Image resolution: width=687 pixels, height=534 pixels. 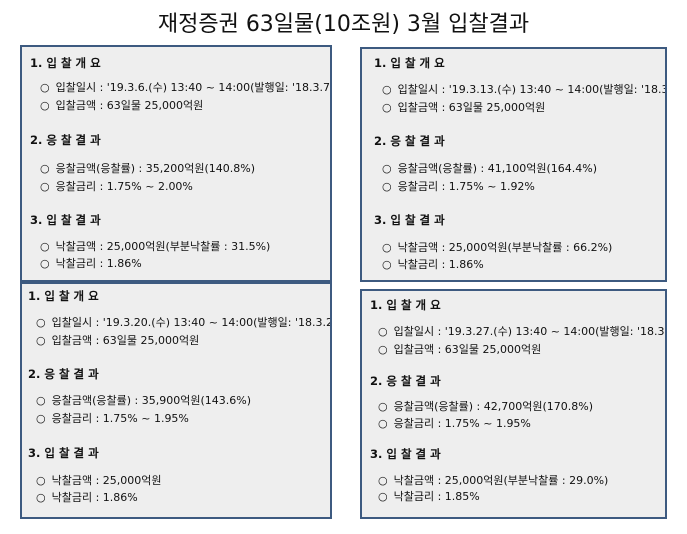 What do you see at coordinates (497, 247) in the screenshot?
I see `list-item: ○ 낙찰금액 : 25,000억원(부분낙찰률 : 66.2%)` at bounding box center [497, 247].